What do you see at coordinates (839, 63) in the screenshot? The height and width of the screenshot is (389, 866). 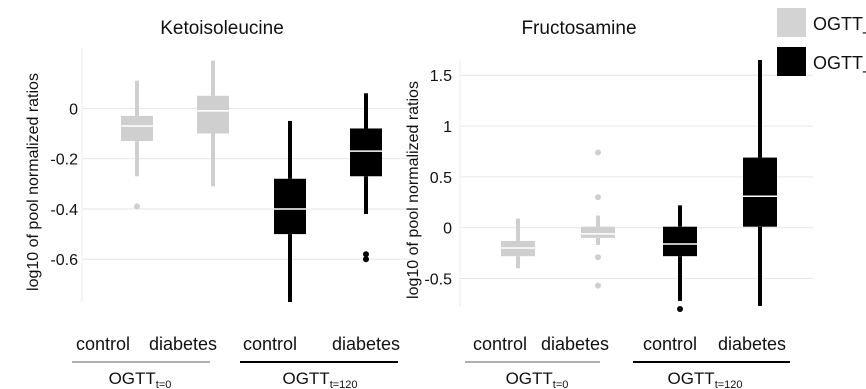 I see `legend-label: OGTT_120` at bounding box center [839, 63].